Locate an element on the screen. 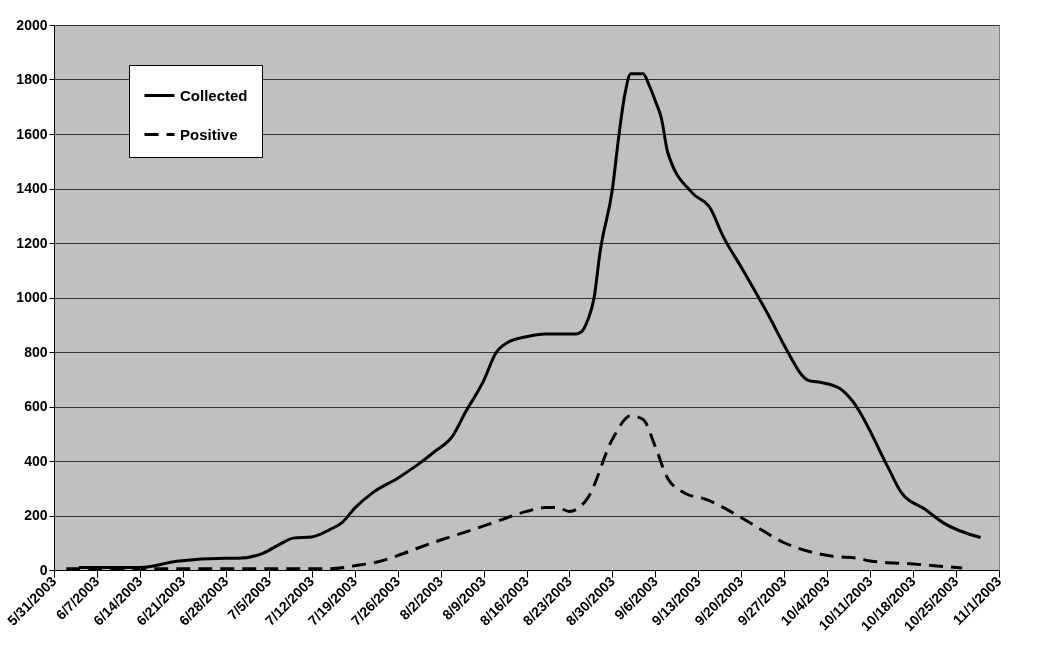 The width and height of the screenshot is (1049, 660). y-tick-label: 800 is located at coordinates (36, 351).